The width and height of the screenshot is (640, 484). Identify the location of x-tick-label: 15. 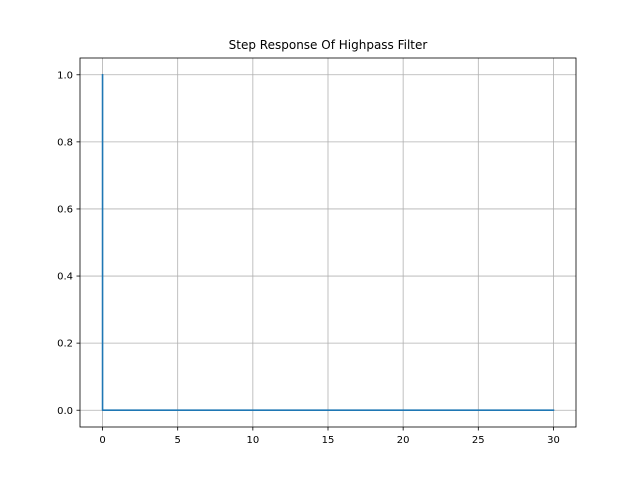
(328, 440).